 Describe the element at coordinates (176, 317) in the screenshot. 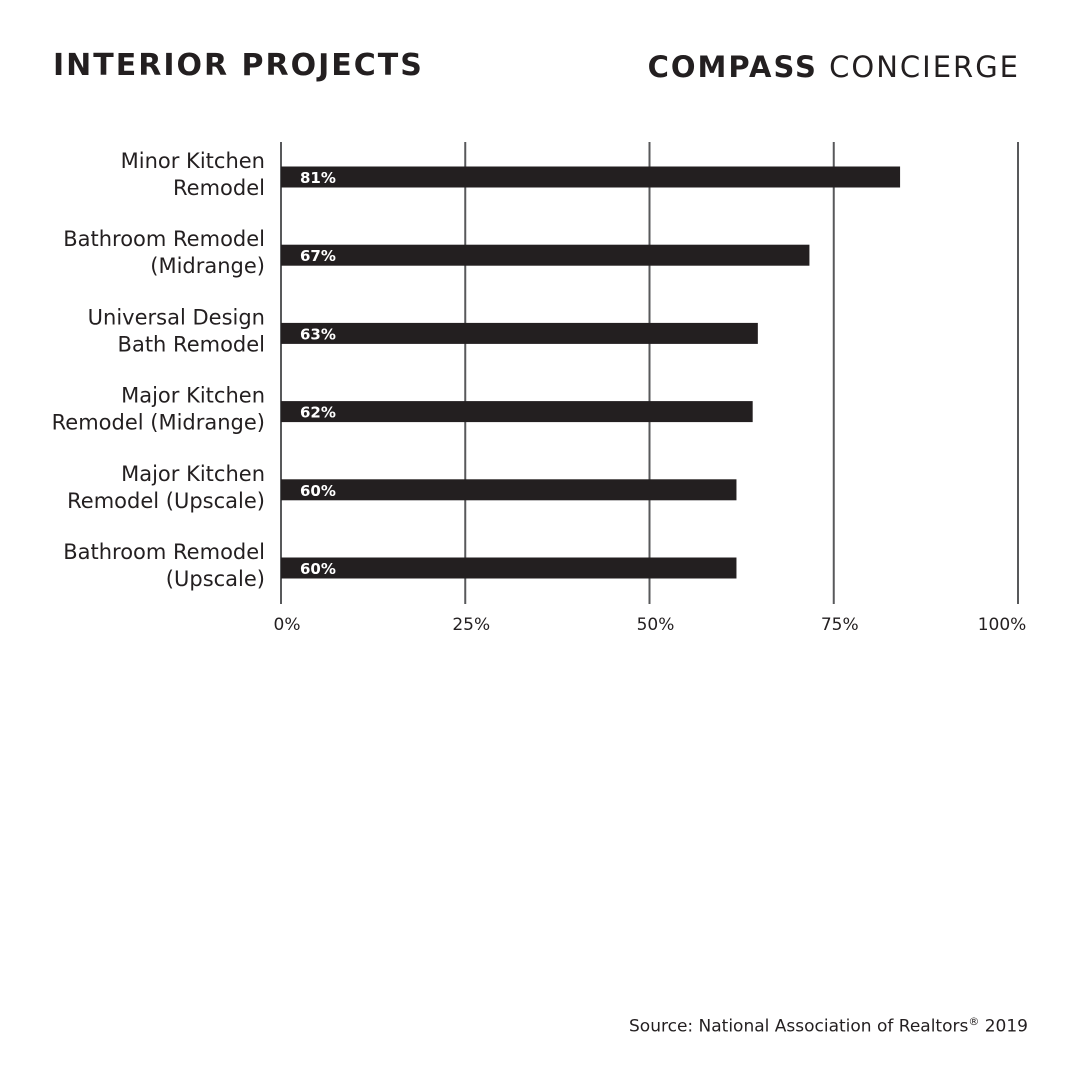

I see `category-label: Universal Design` at that location.